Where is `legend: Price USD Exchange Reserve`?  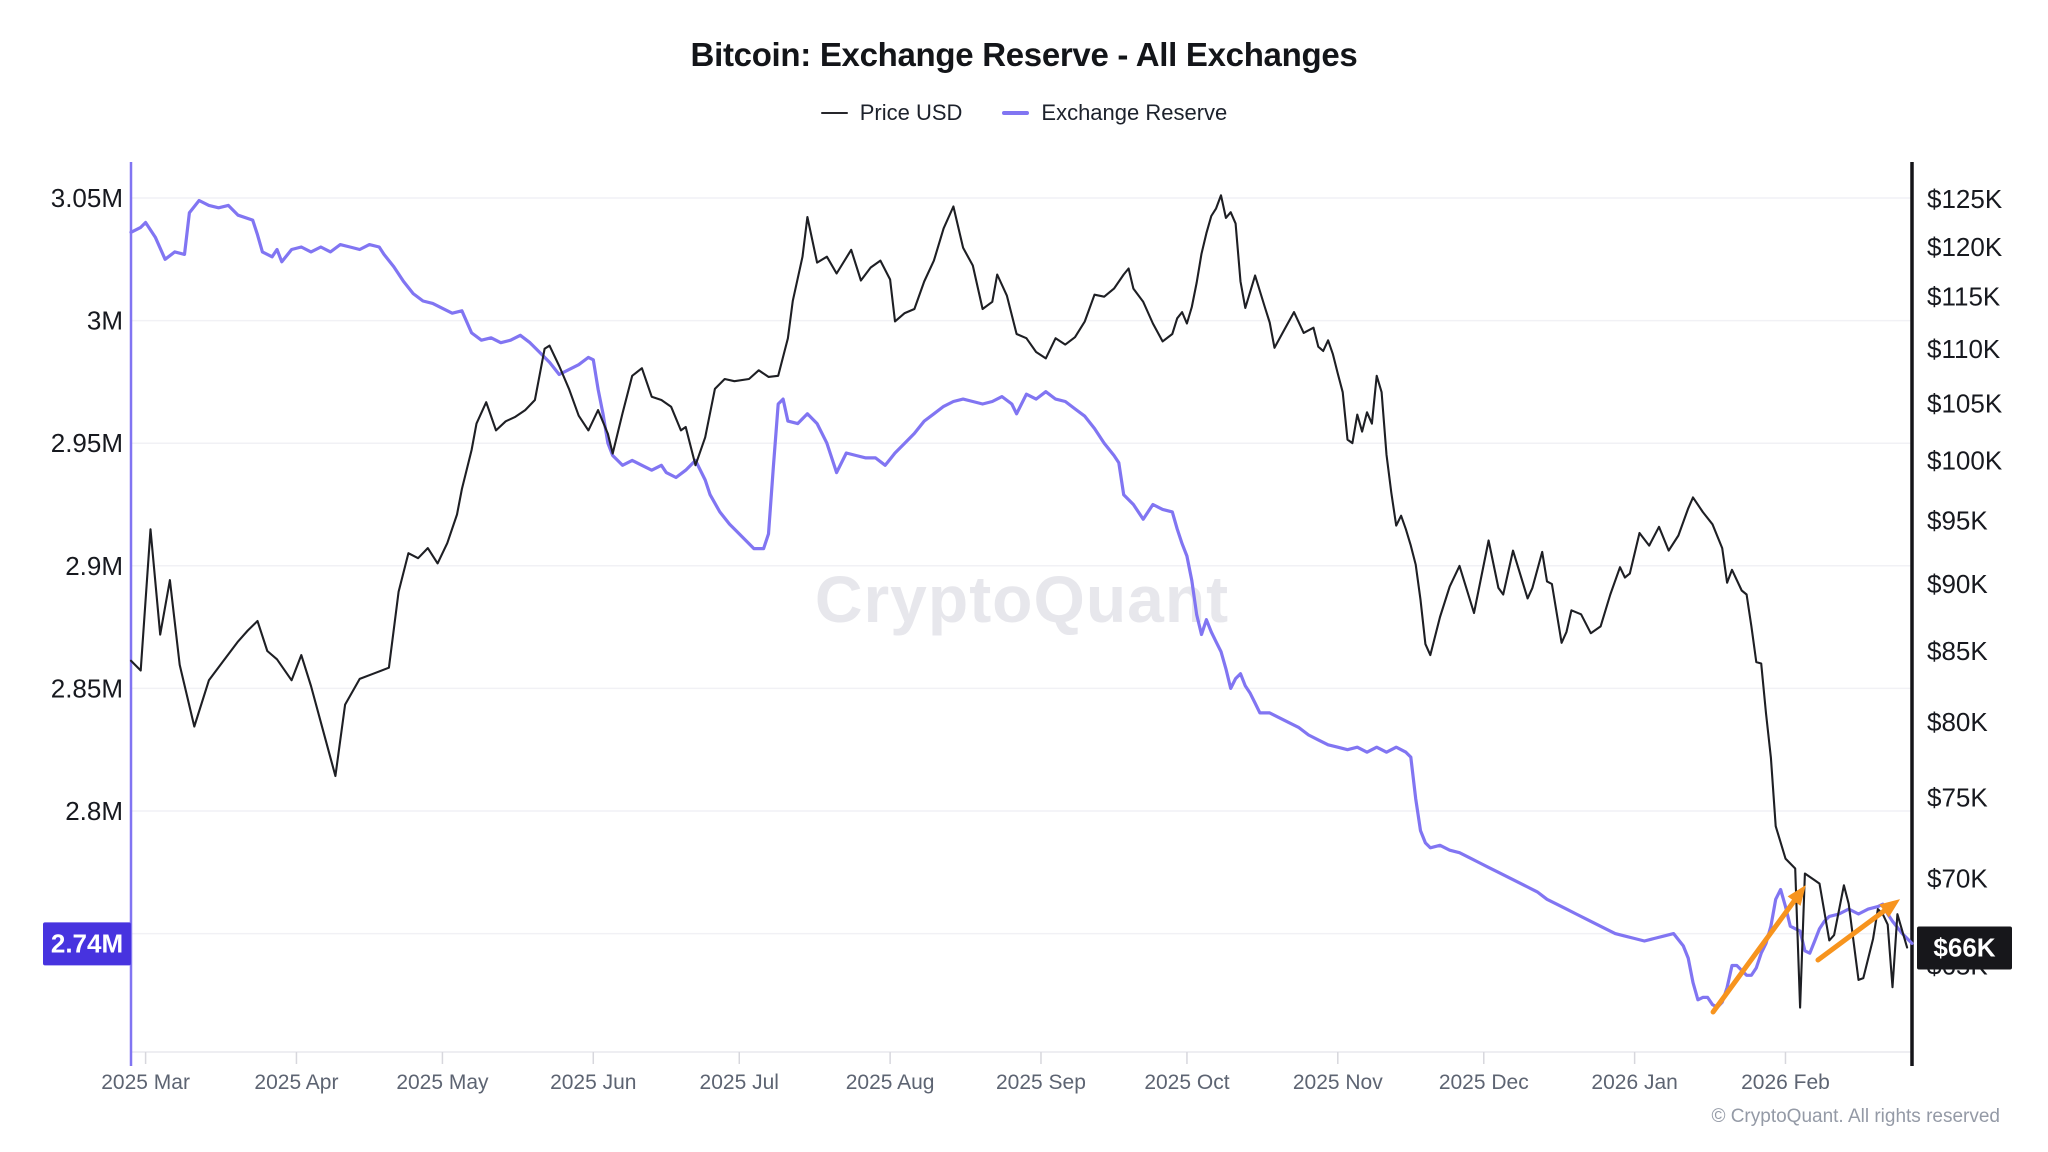
legend: Price USD Exchange Reserve is located at coordinates (1024, 113).